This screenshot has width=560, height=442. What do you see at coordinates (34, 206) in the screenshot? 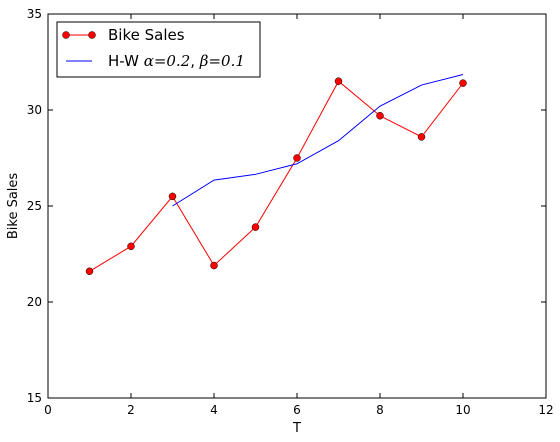
I see `y-tick-label: 25` at bounding box center [34, 206].